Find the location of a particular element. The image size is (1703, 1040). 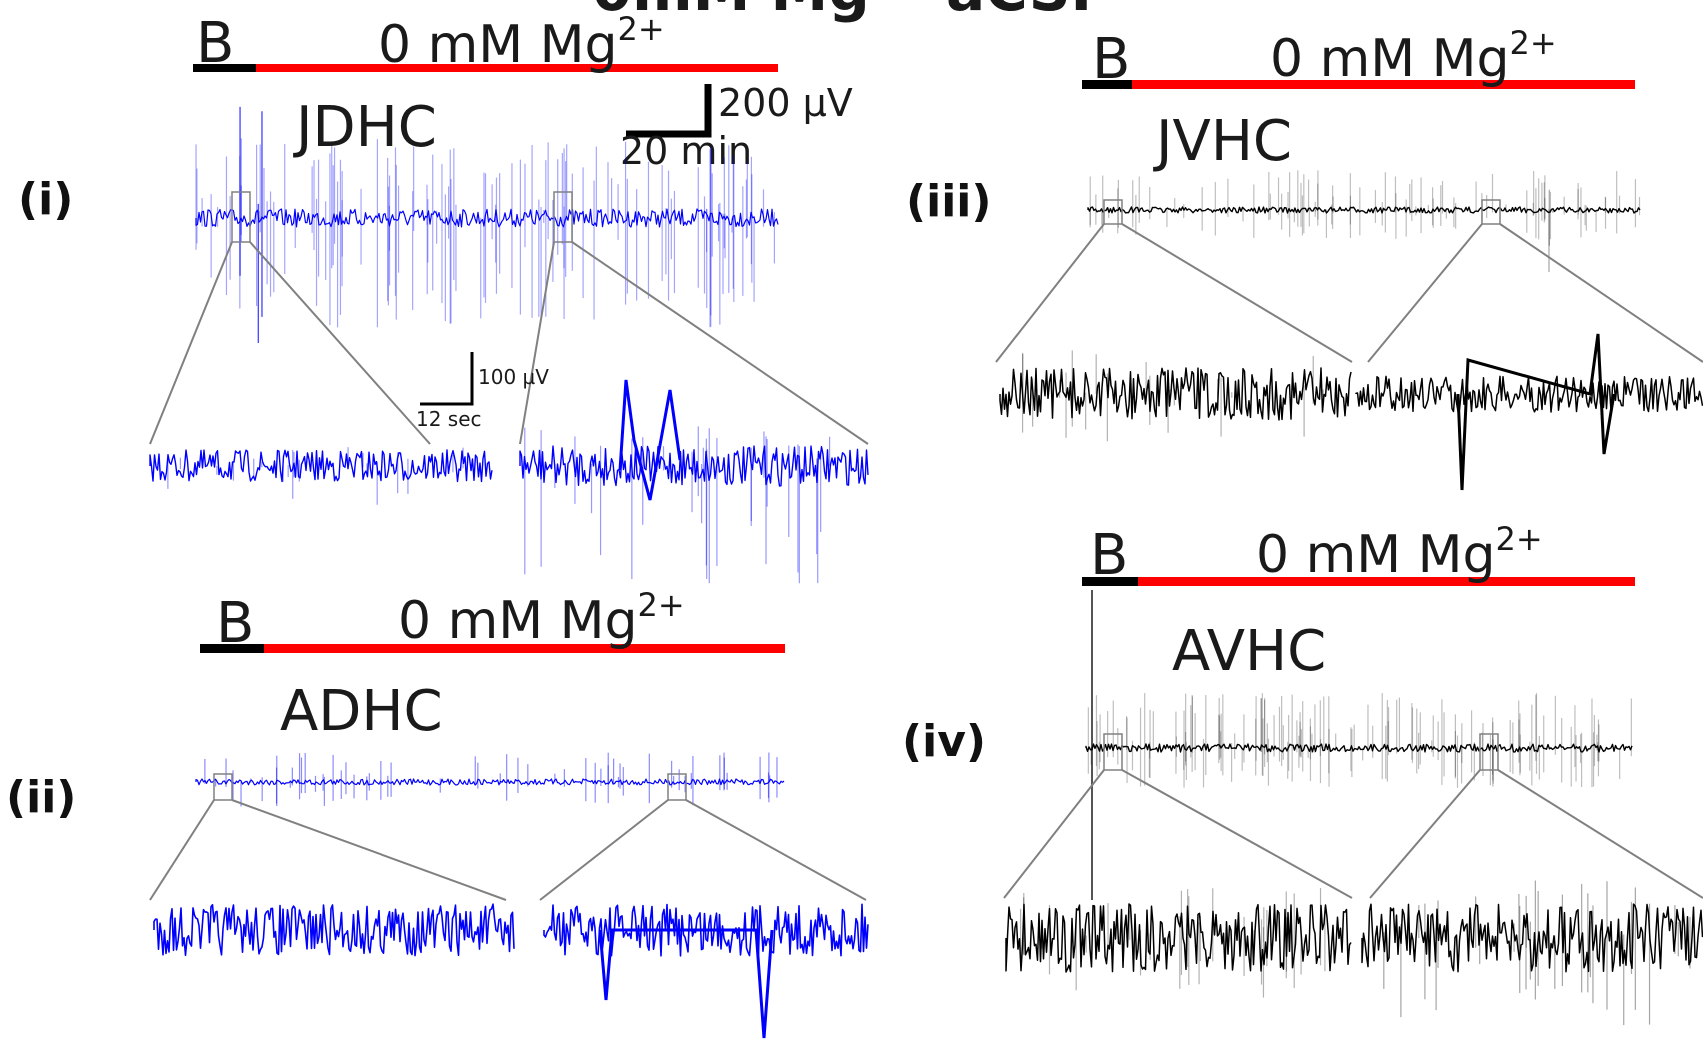

panel-i-trace is located at coordinates (487, 225).